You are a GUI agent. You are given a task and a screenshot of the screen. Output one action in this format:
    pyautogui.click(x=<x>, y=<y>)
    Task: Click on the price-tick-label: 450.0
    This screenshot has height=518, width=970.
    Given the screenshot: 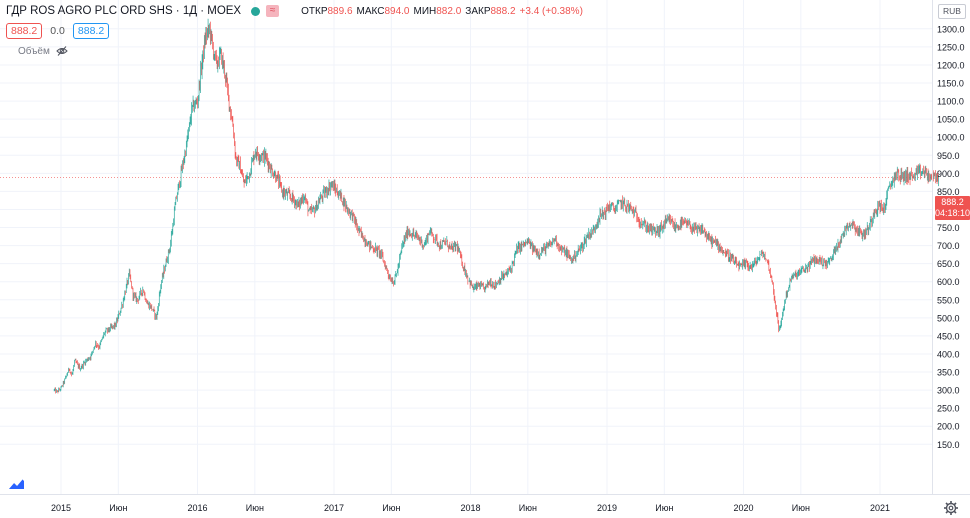 What is the action you would take?
    pyautogui.click(x=948, y=336)
    